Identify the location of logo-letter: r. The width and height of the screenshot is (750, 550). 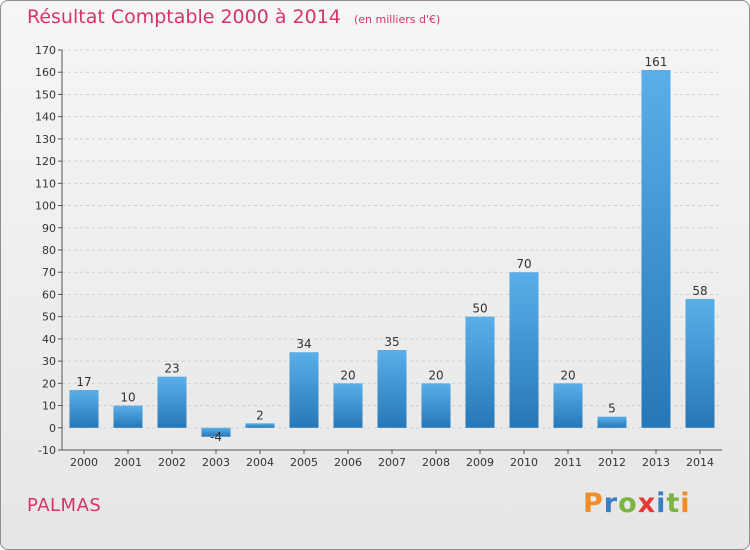
(611, 503).